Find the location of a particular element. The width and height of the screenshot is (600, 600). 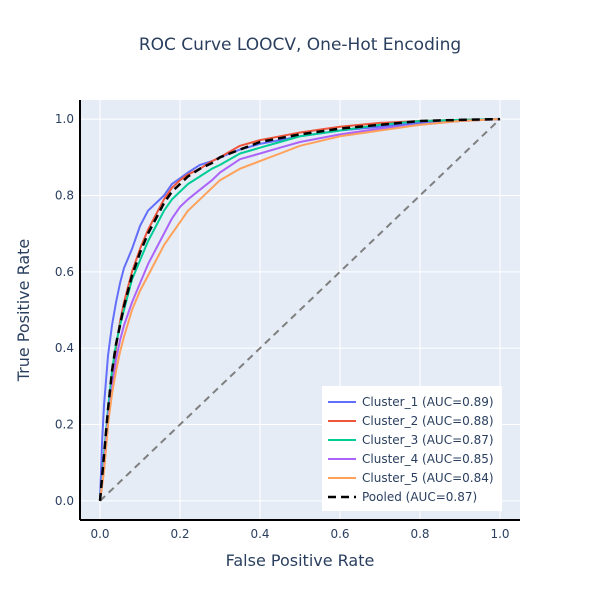

y-tick-label: 0.0 is located at coordinates (64, 501).